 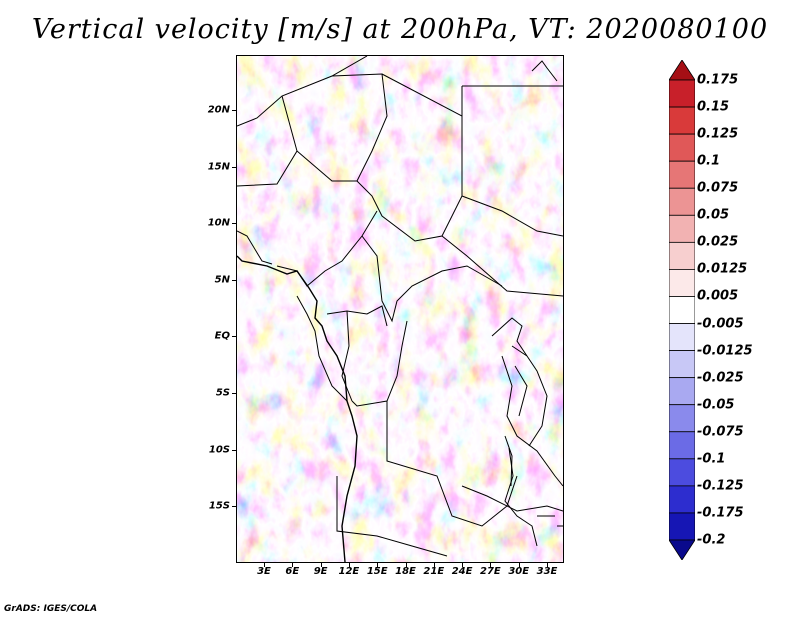 What do you see at coordinates (264, 571) in the screenshot?
I see `lon-label: 3E` at bounding box center [264, 571].